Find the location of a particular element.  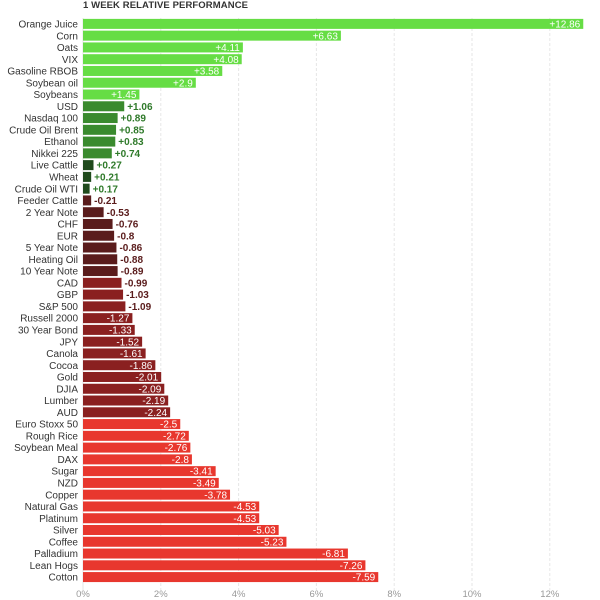

category-label: Natural Gas is located at coordinates (51, 507).